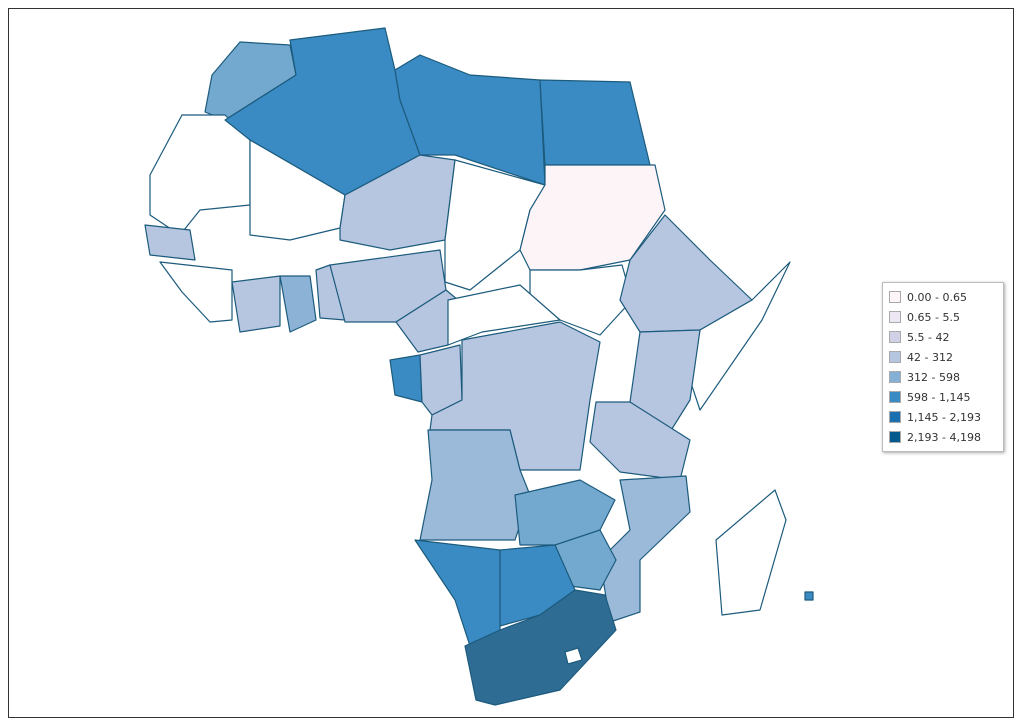 The image size is (1024, 727). I want to click on legend-label: 2,193 - 4,198, so click(944, 437).